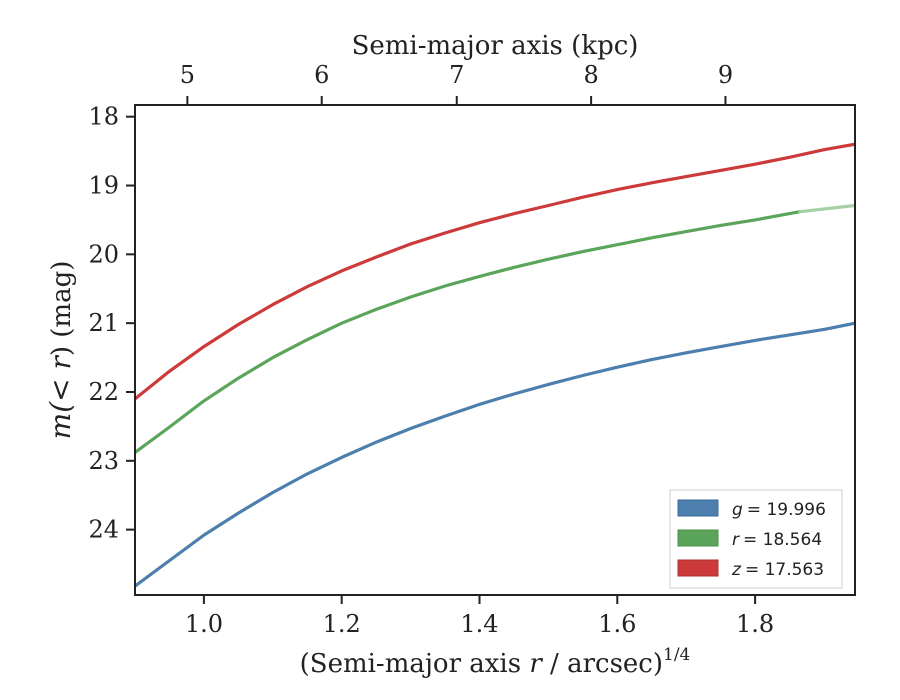 This screenshot has height=700, width=900. What do you see at coordinates (479, 624) in the screenshot?
I see `x-tick-label: 1.4` at bounding box center [479, 624].